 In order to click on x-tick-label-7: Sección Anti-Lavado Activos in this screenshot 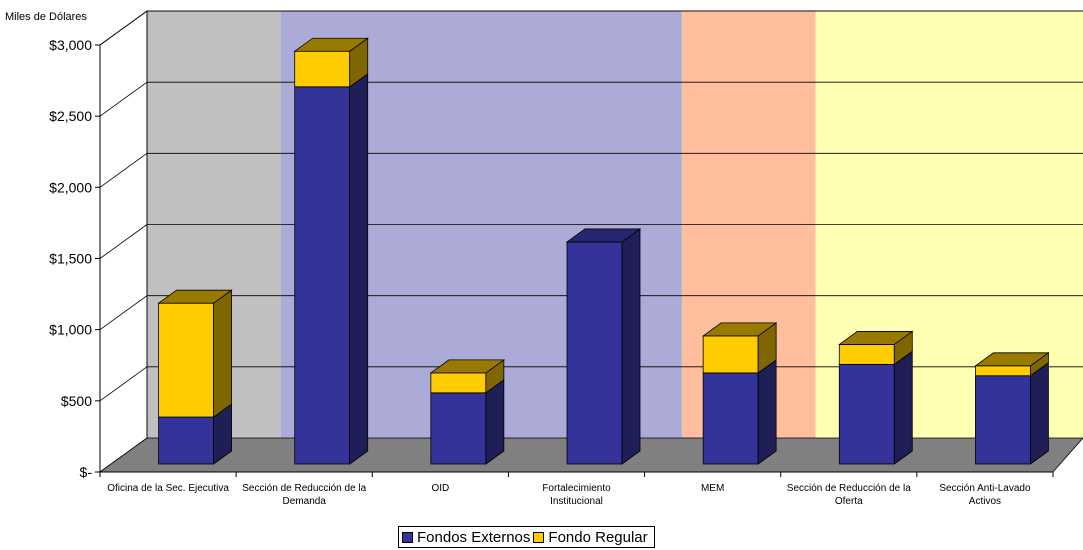, I will do `click(985, 495)`.